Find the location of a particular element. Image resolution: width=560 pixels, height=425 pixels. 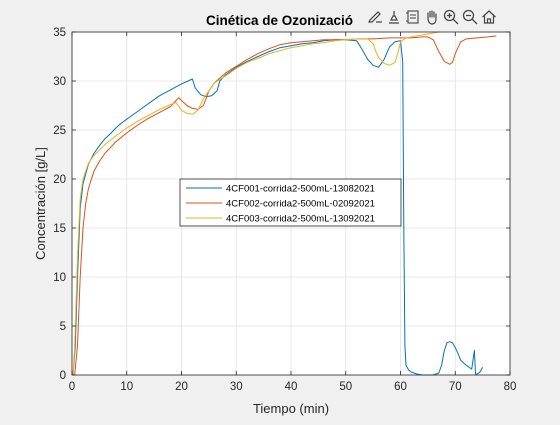

x-tick-label: 30 is located at coordinates (236, 387).